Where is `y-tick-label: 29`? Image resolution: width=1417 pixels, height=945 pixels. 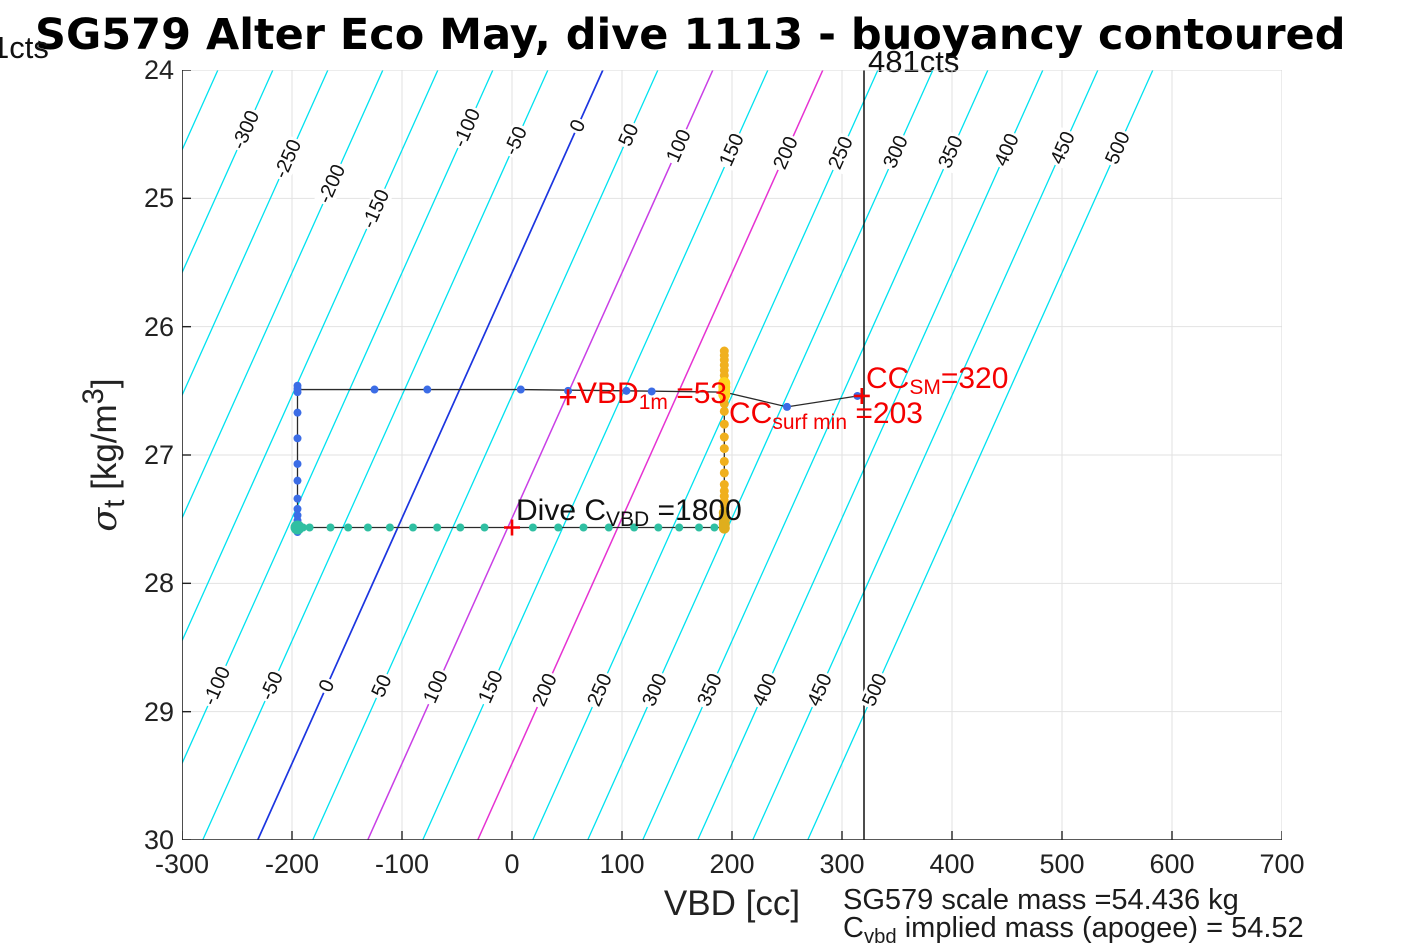 y-tick-label: 29 is located at coordinates (158, 711).